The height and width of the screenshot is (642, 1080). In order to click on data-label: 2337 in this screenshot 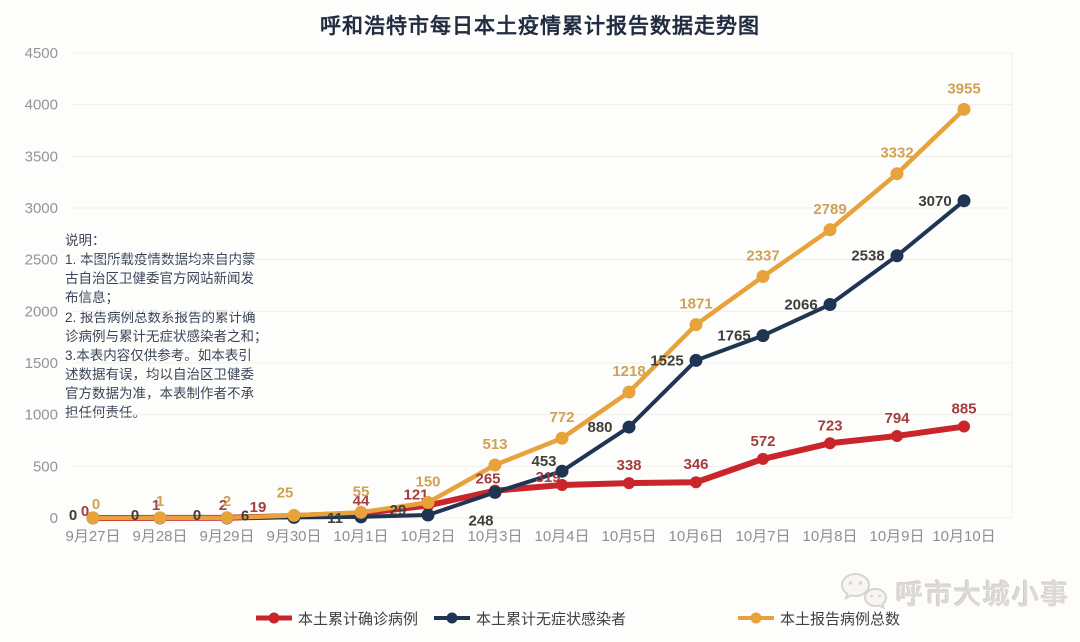, I will do `click(762, 256)`.